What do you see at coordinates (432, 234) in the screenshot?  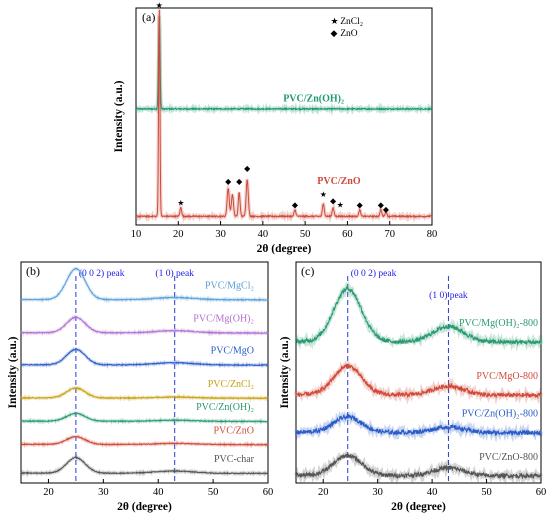 I see `panel-a-x-tick-label: 80` at bounding box center [432, 234].